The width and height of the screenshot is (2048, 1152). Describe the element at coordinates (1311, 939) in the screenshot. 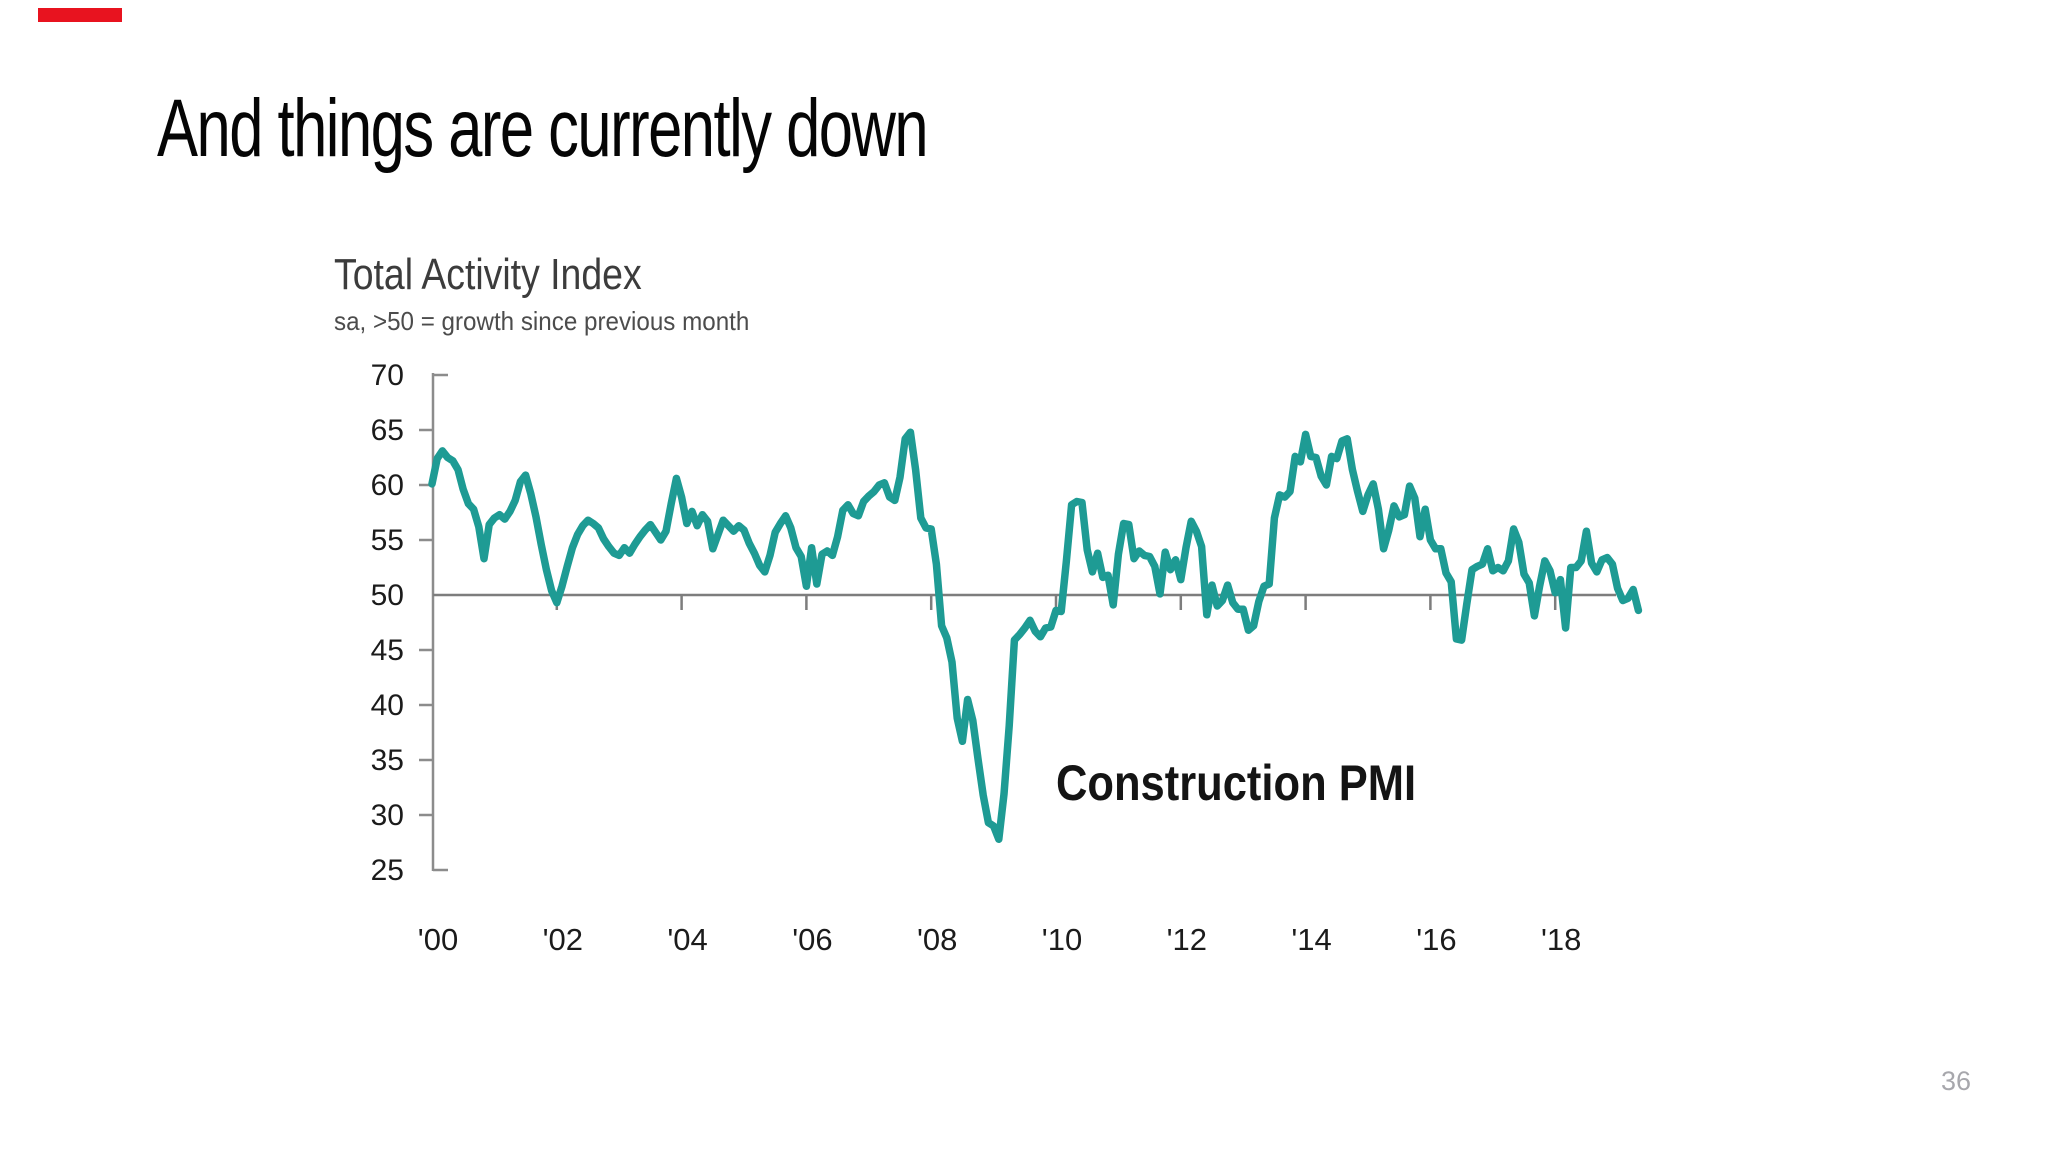

I see `x-axis-tick-label: '14` at that location.